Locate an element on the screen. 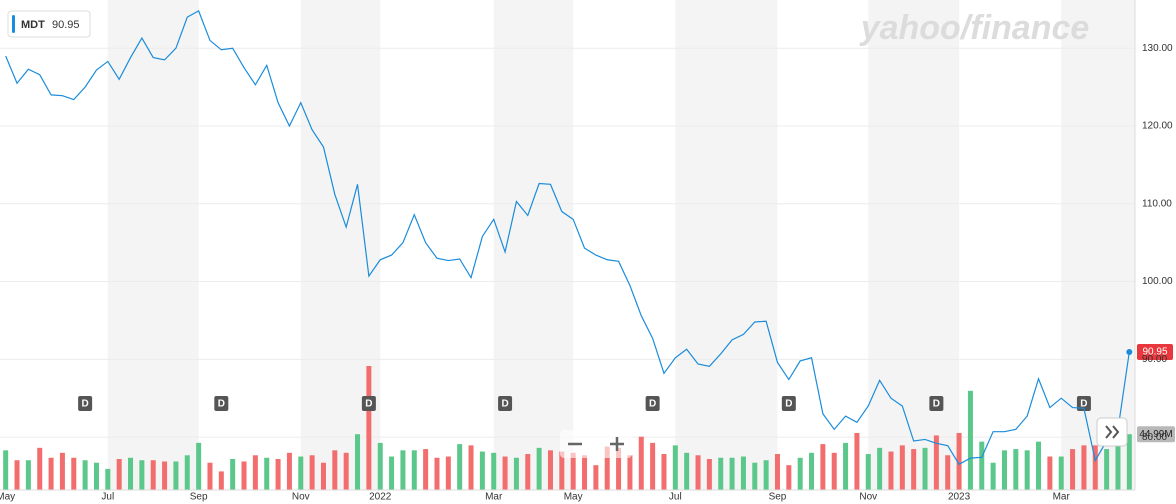 Image resolution: width=1176 pixels, height=504 pixels. price-tag-label: 90.95 is located at coordinates (1154, 352).